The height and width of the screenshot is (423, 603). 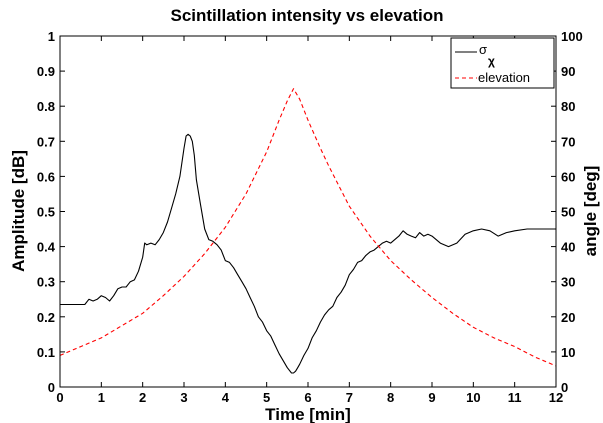 What do you see at coordinates (308, 414) in the screenshot?
I see `x-axis-label: Time [min]` at bounding box center [308, 414].